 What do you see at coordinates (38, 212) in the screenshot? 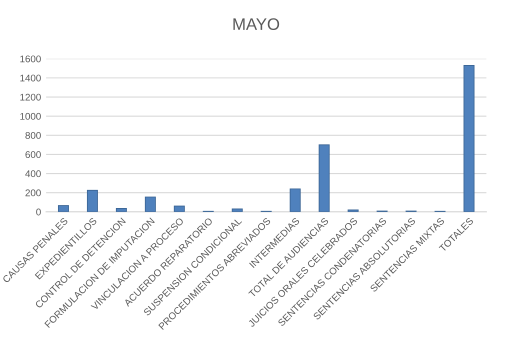
I see `y-tick-label: 0` at bounding box center [38, 212].